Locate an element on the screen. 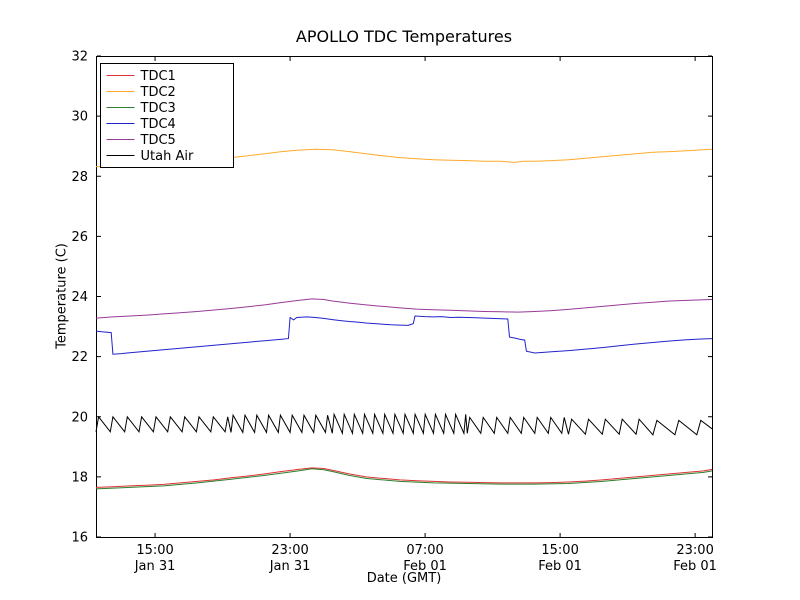  y-tick-label: 16 is located at coordinates (79, 538).